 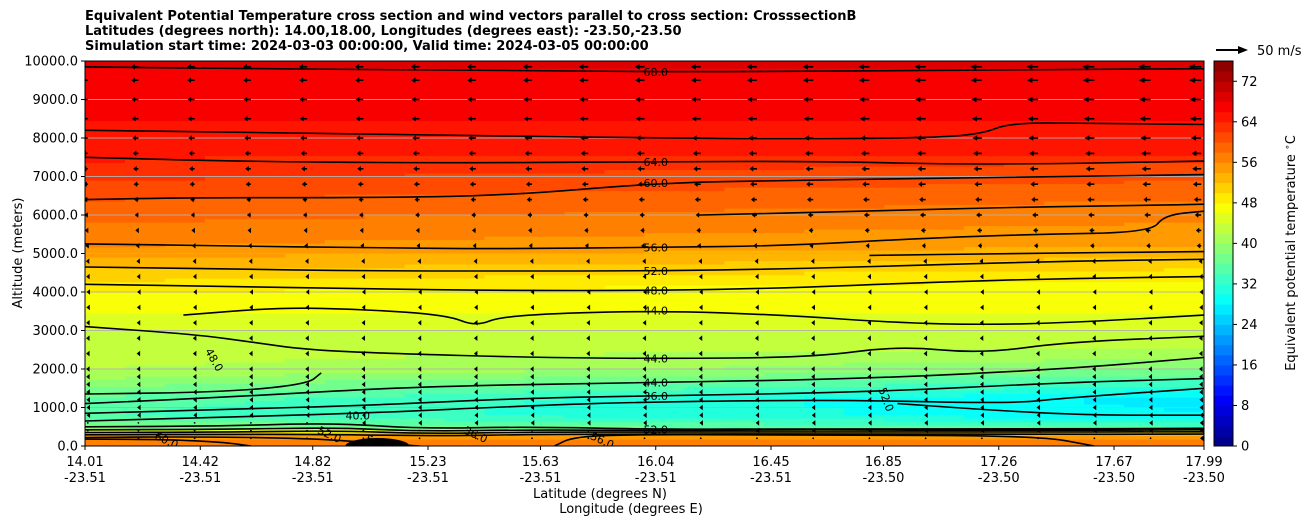 What do you see at coordinates (1223, 253) in the screenshot?
I see `colorbar-frame` at bounding box center [1223, 253].